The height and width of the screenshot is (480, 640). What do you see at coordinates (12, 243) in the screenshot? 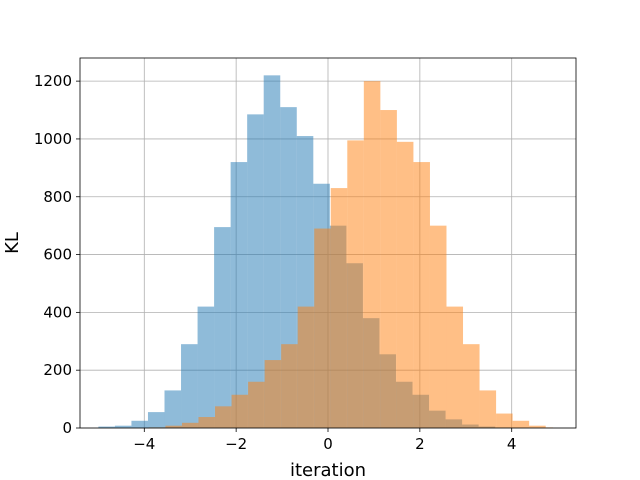
I see `y-axis-label: KL` at bounding box center [12, 243].